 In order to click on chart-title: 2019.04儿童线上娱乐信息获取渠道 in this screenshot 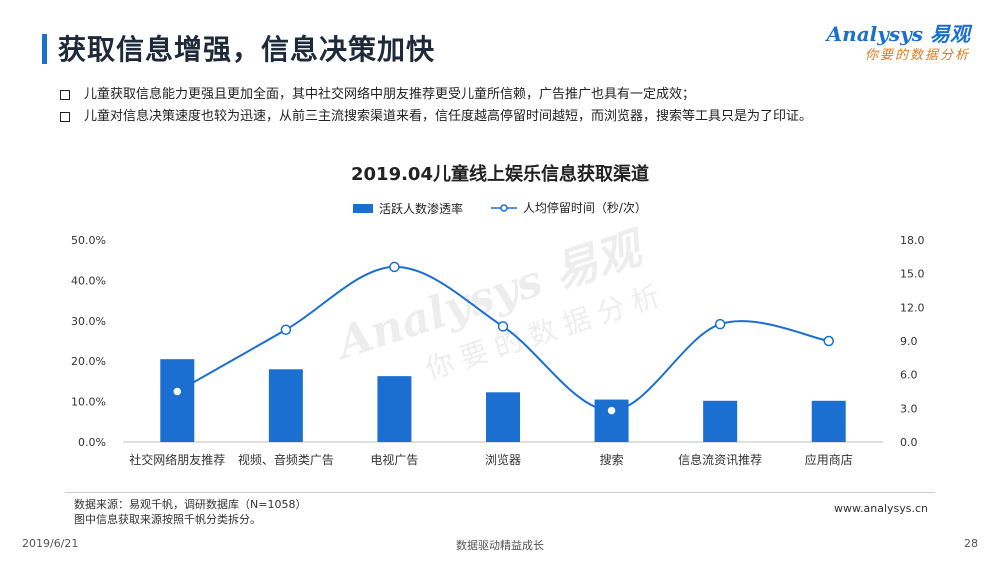, I will do `click(500, 174)`.